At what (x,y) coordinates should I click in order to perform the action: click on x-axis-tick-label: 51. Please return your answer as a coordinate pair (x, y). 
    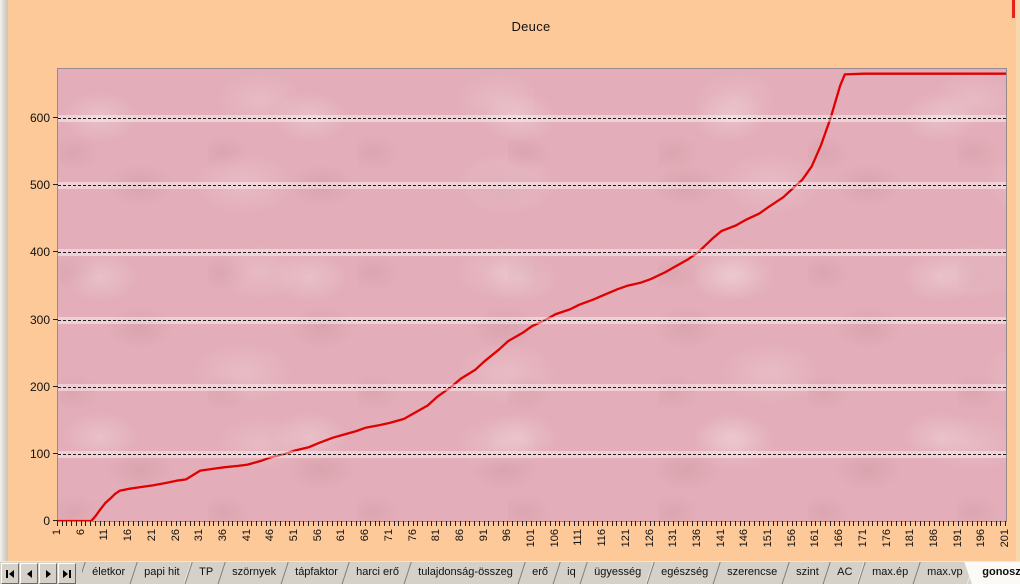
    Looking at the image, I should click on (294, 535).